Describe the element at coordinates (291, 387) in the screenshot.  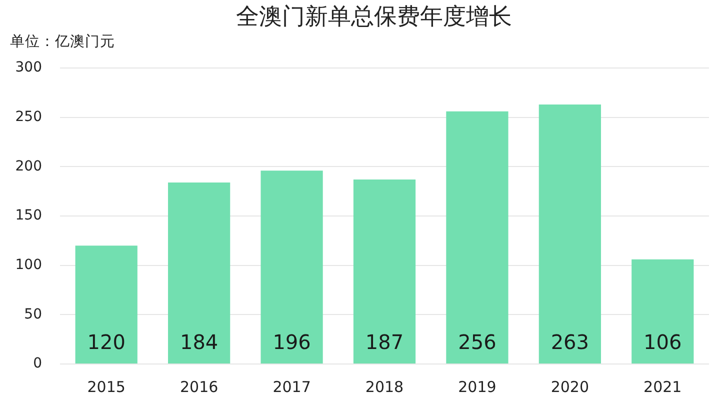
I see `x-tick-label: 2017` at that location.